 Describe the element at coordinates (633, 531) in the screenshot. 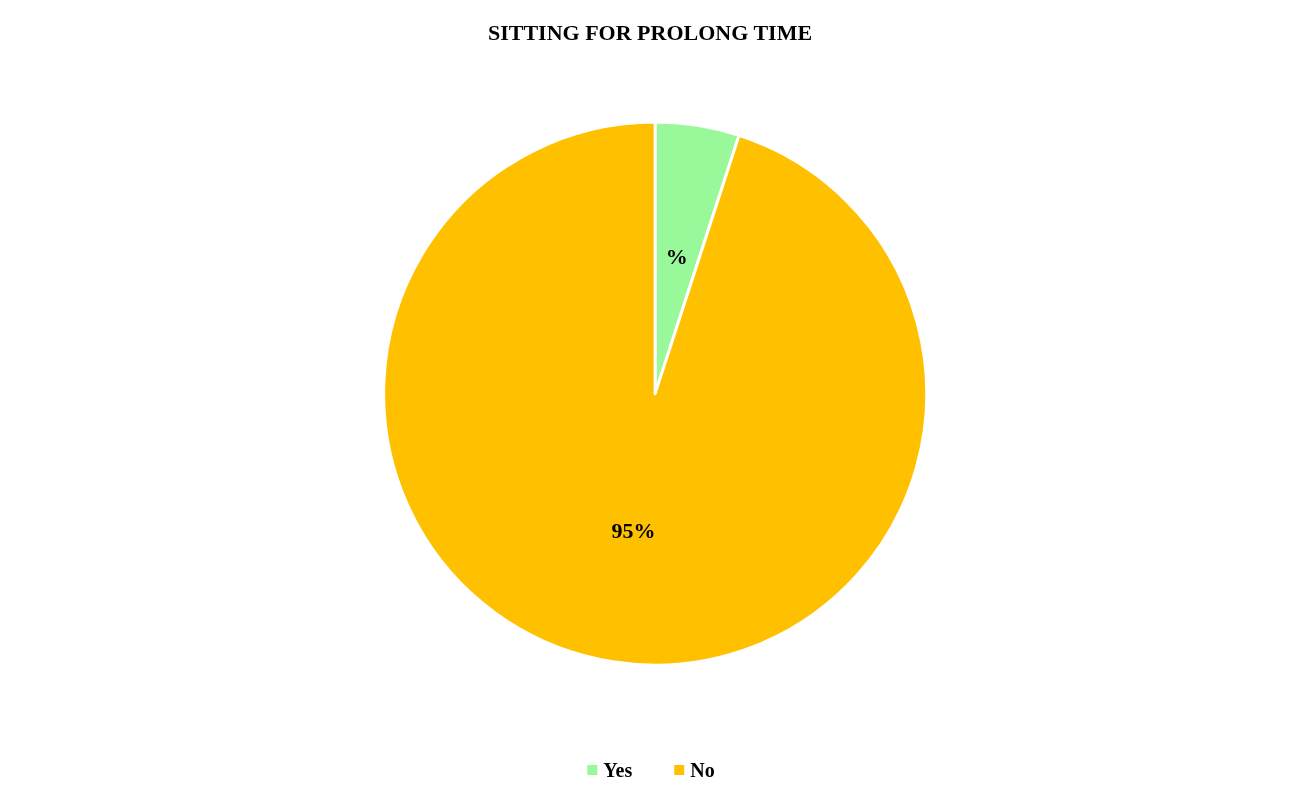

I see `data-label: 95%` at that location.